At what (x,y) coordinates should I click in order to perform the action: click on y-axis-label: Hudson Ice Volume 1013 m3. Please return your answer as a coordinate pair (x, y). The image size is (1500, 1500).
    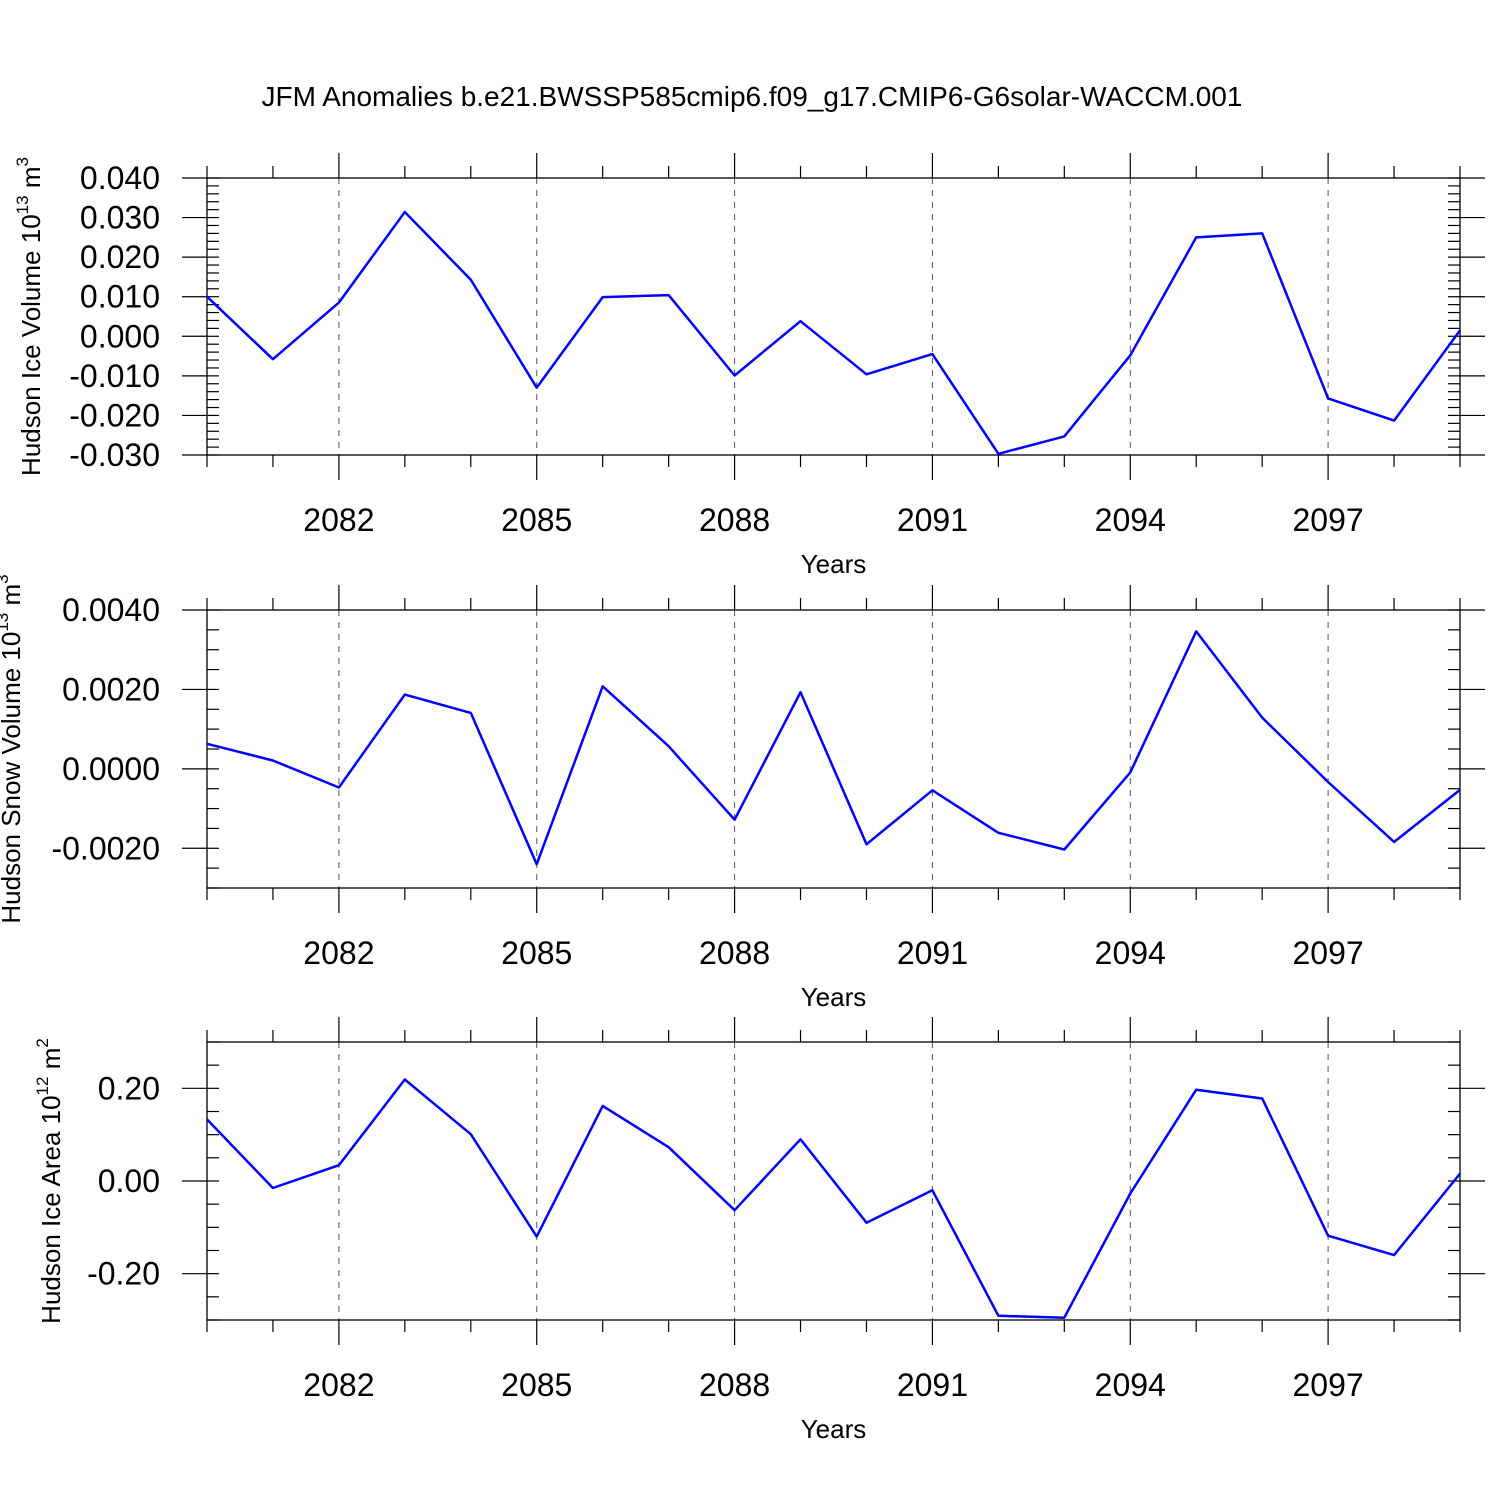
    Looking at the image, I should click on (29, 316).